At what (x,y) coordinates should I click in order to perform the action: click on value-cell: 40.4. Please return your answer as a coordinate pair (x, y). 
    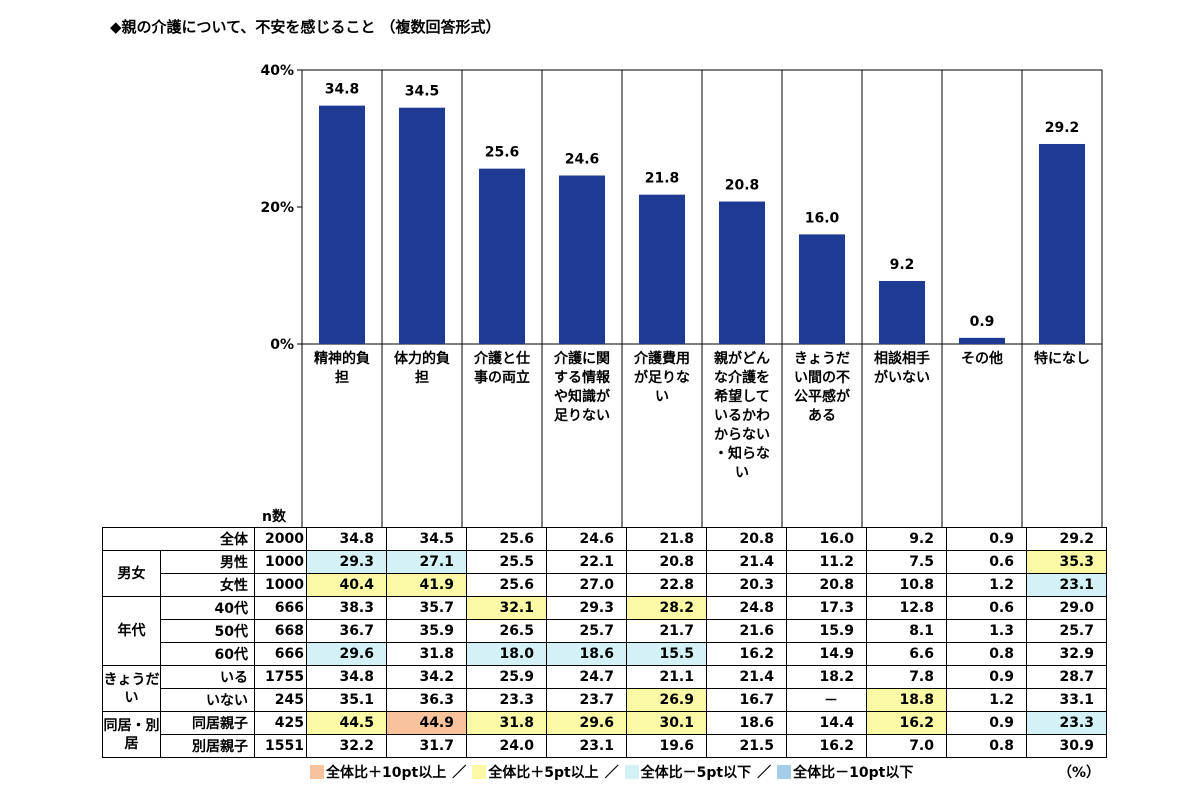
    Looking at the image, I should click on (346, 585).